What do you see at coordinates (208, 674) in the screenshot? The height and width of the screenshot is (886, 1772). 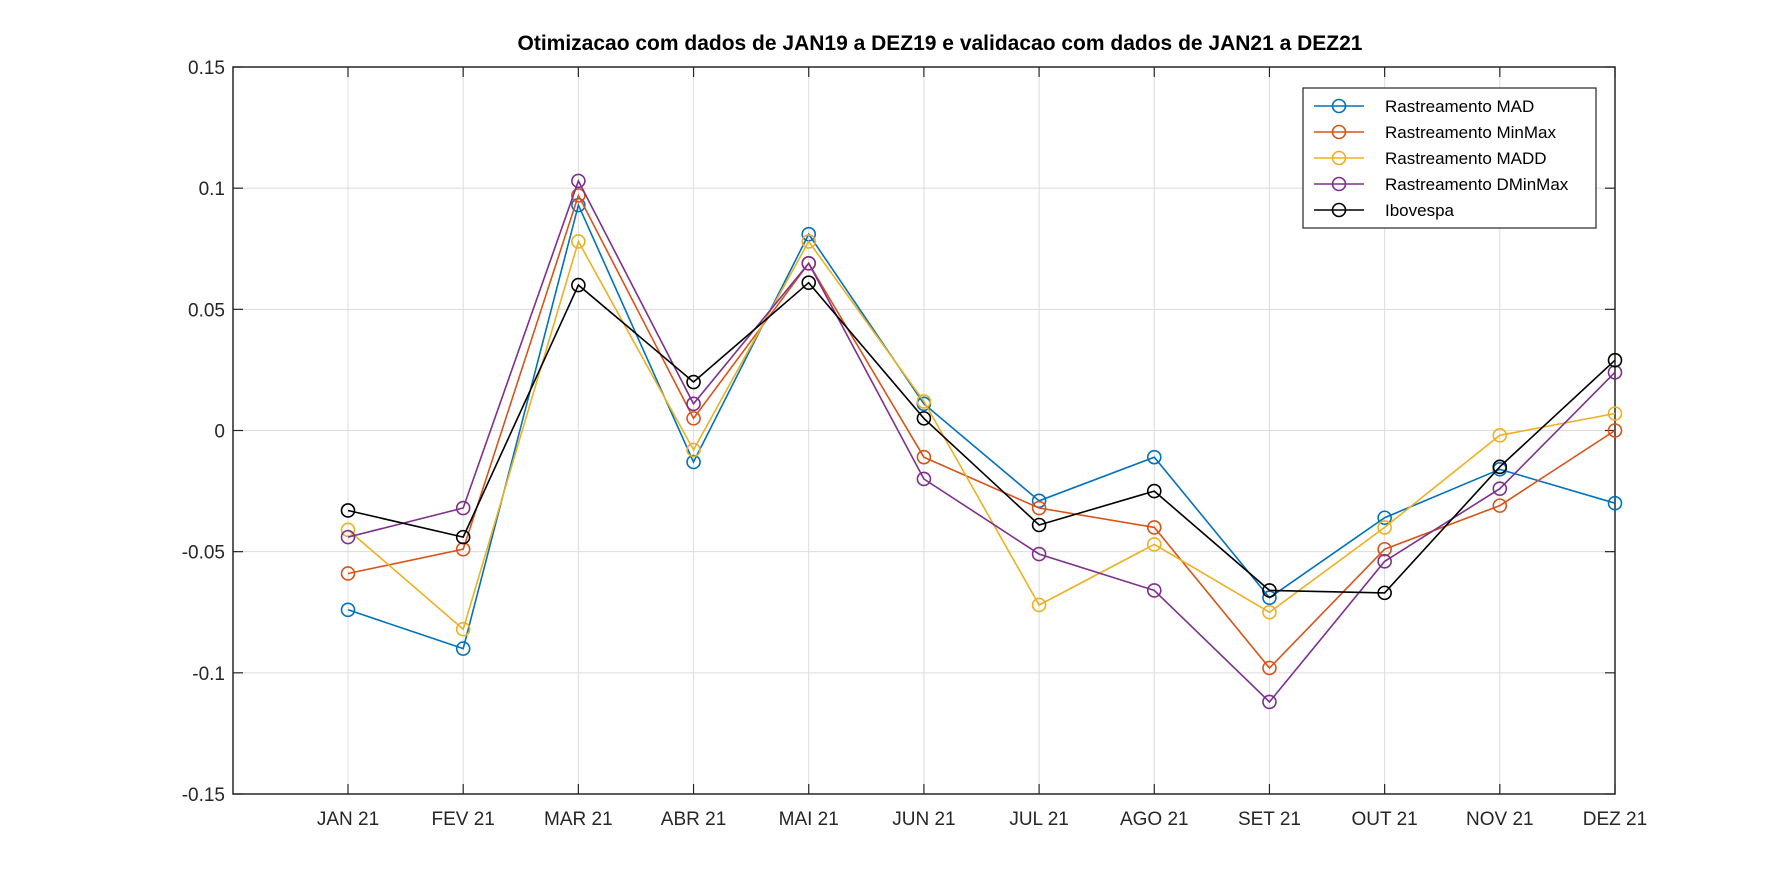 I see `y-tick-label: -0.1` at bounding box center [208, 674].